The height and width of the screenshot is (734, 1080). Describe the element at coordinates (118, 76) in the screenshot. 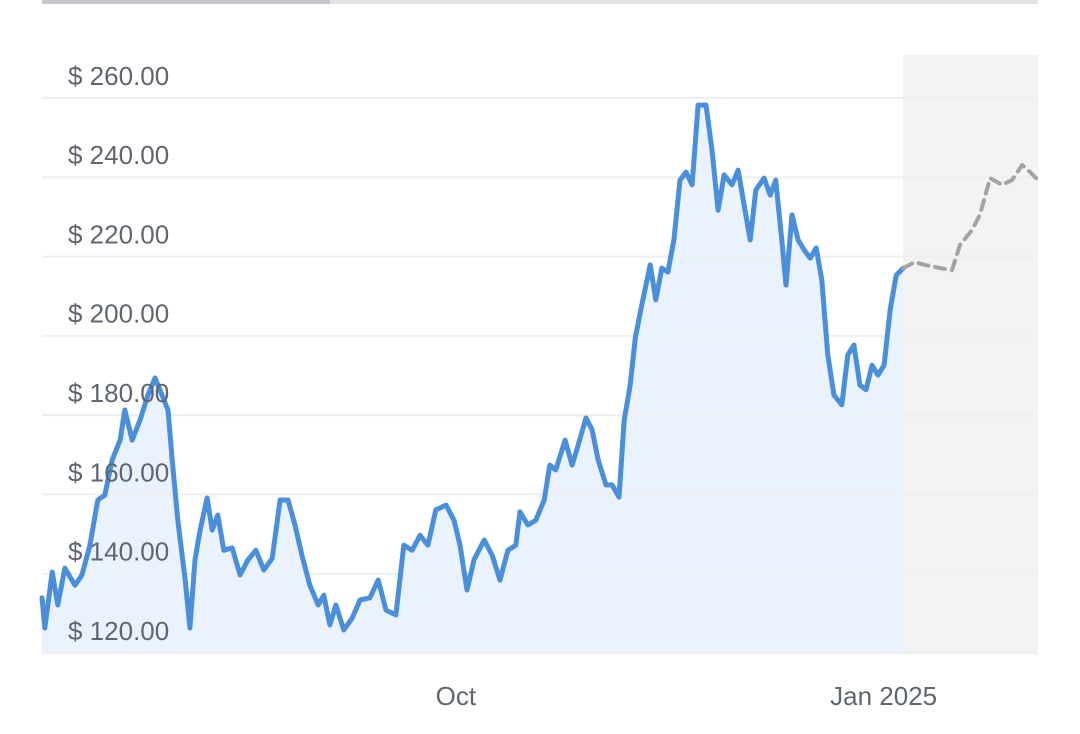

I see `y-tick-label: $ 260.00` at that location.